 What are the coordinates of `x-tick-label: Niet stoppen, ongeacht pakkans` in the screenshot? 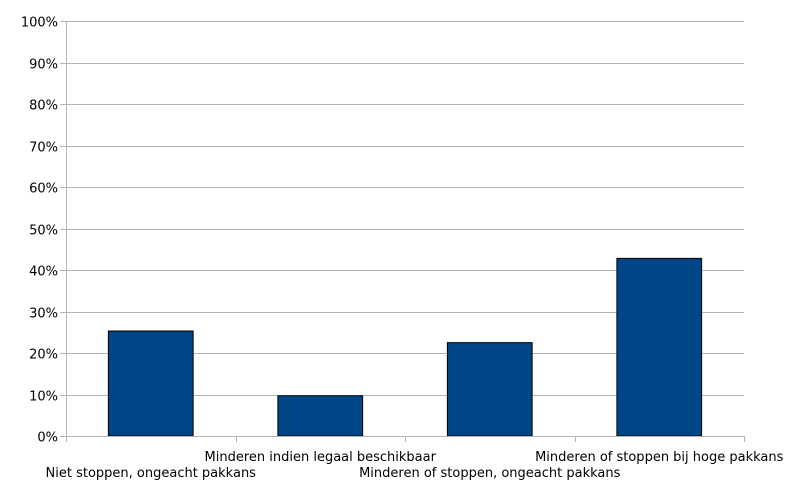 It's located at (151, 473).